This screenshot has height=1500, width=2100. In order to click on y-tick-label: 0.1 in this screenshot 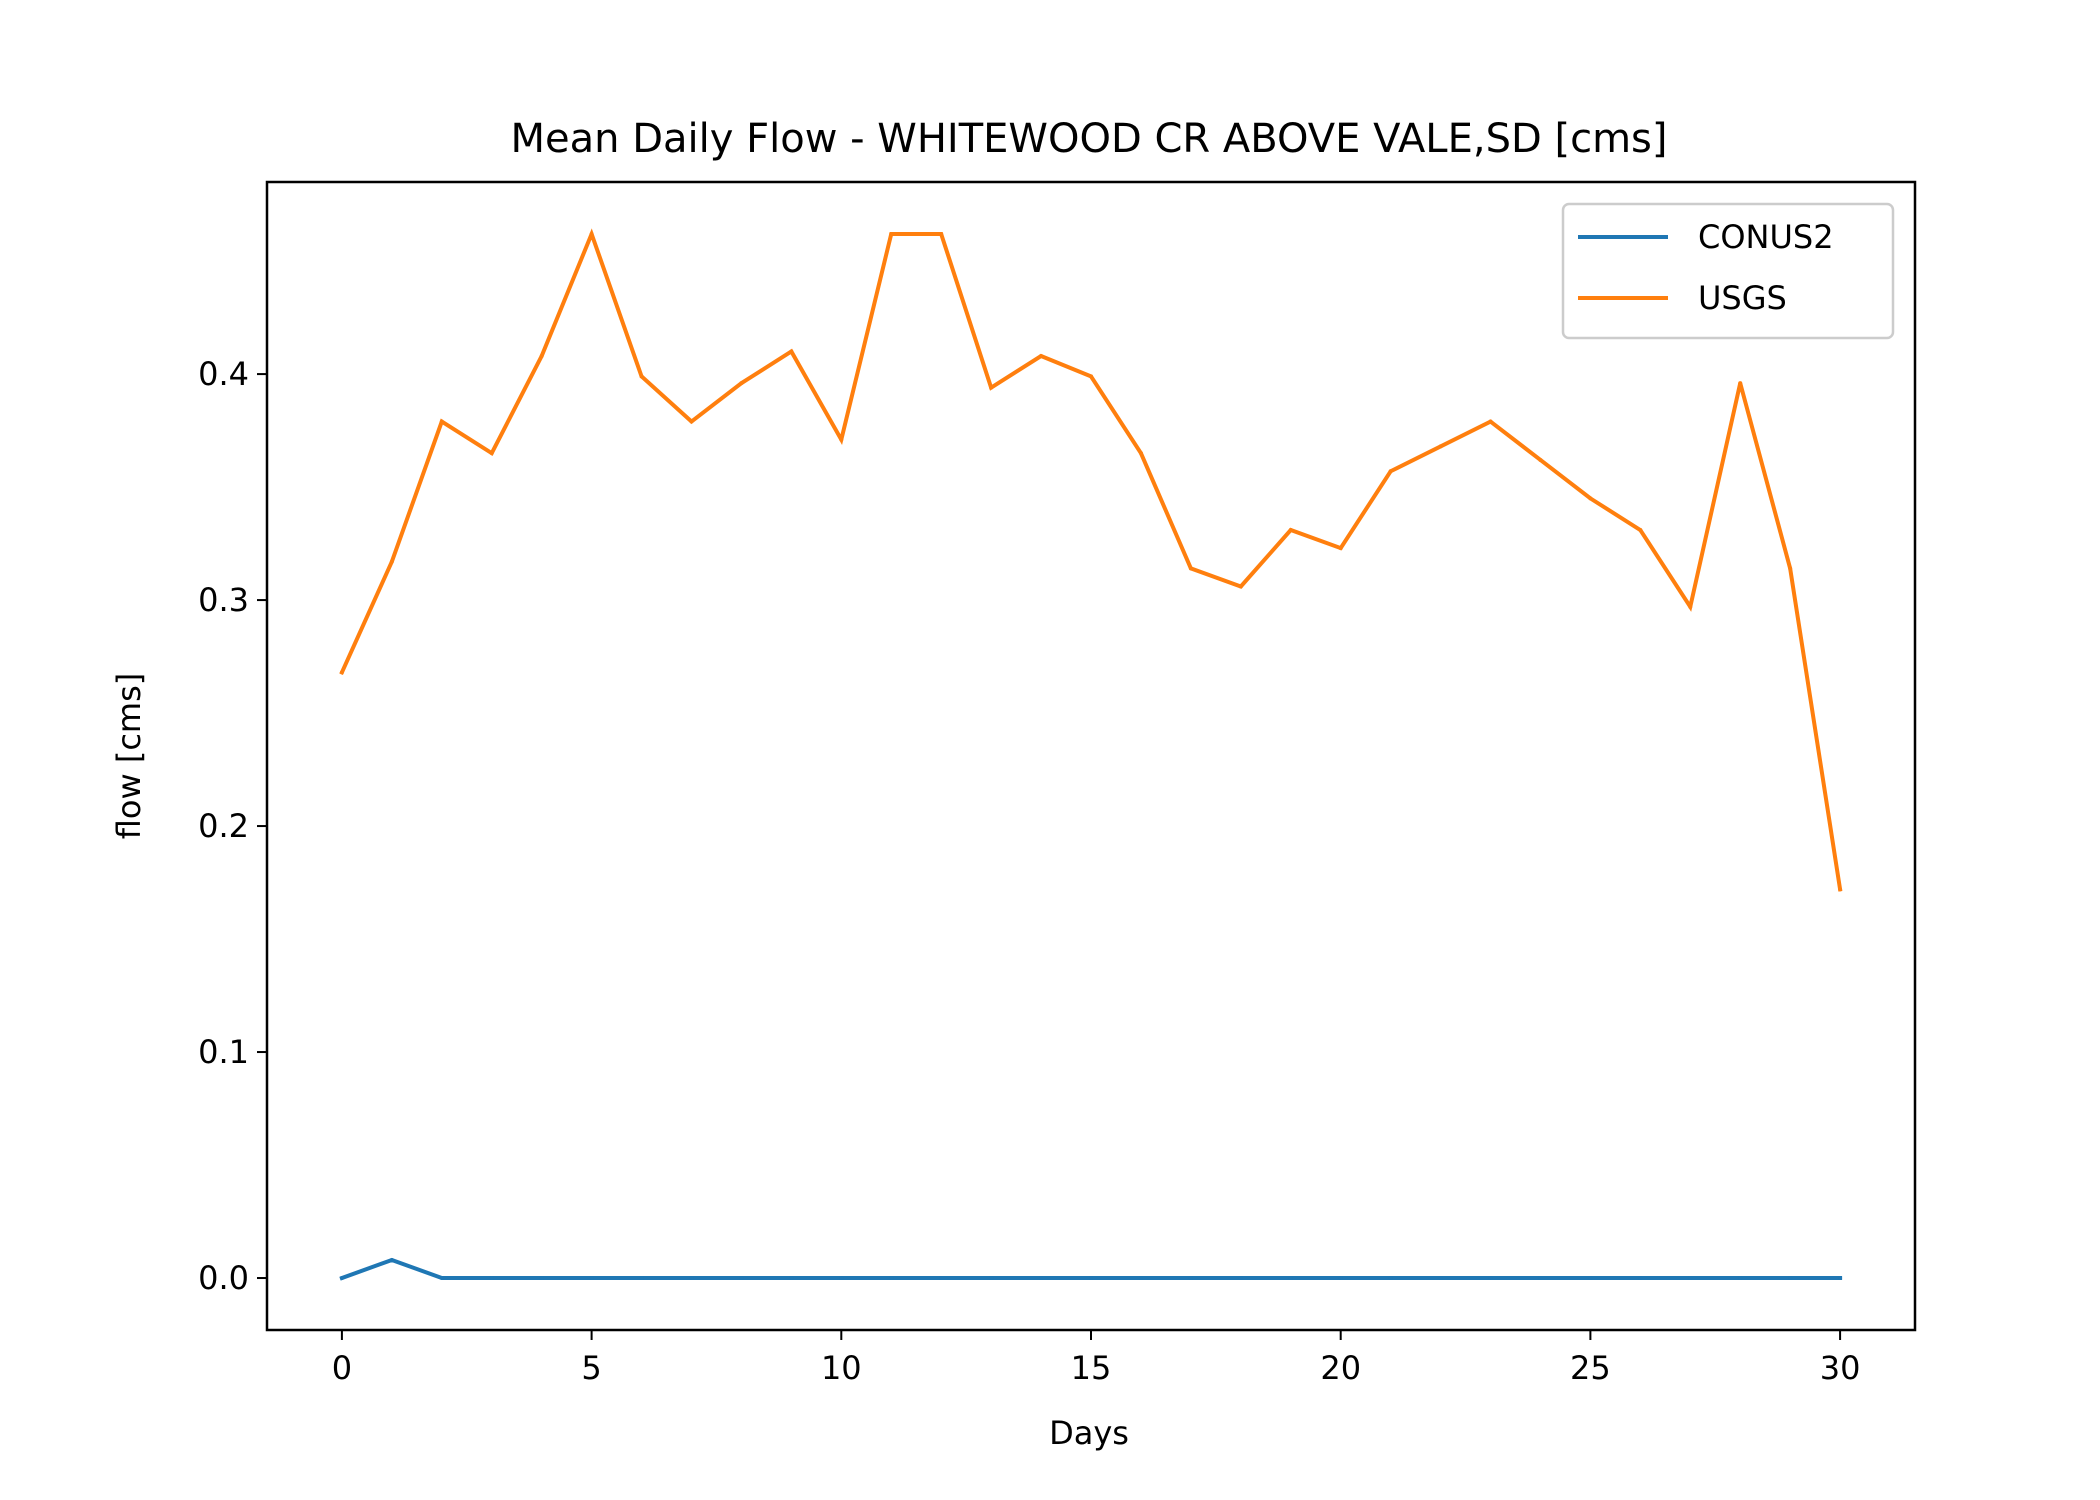, I will do `click(223, 1052)`.